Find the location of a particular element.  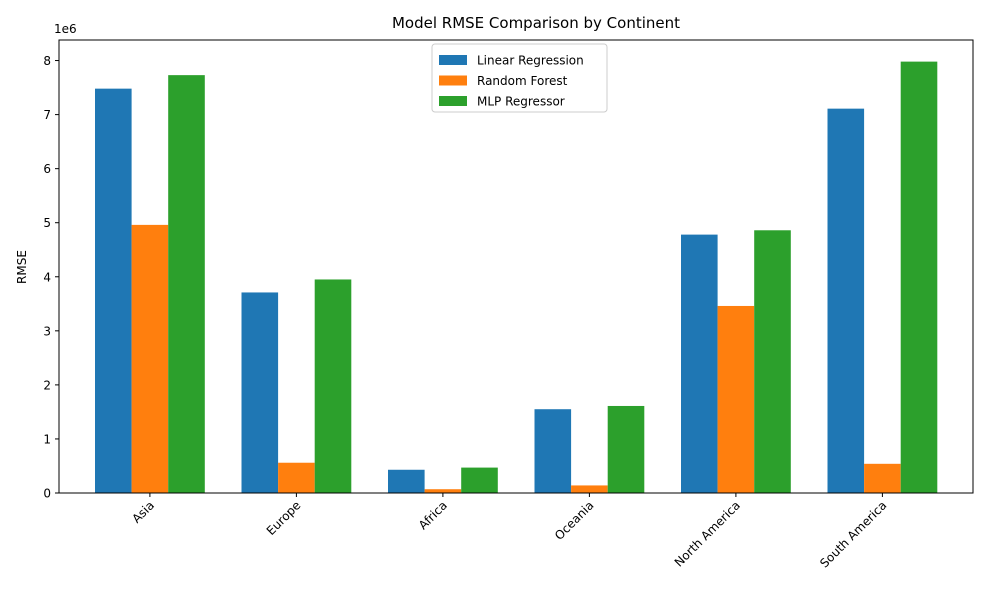

y-ticks-group: 0 1 2 3 4 5 6 7 8 is located at coordinates (51, 277).